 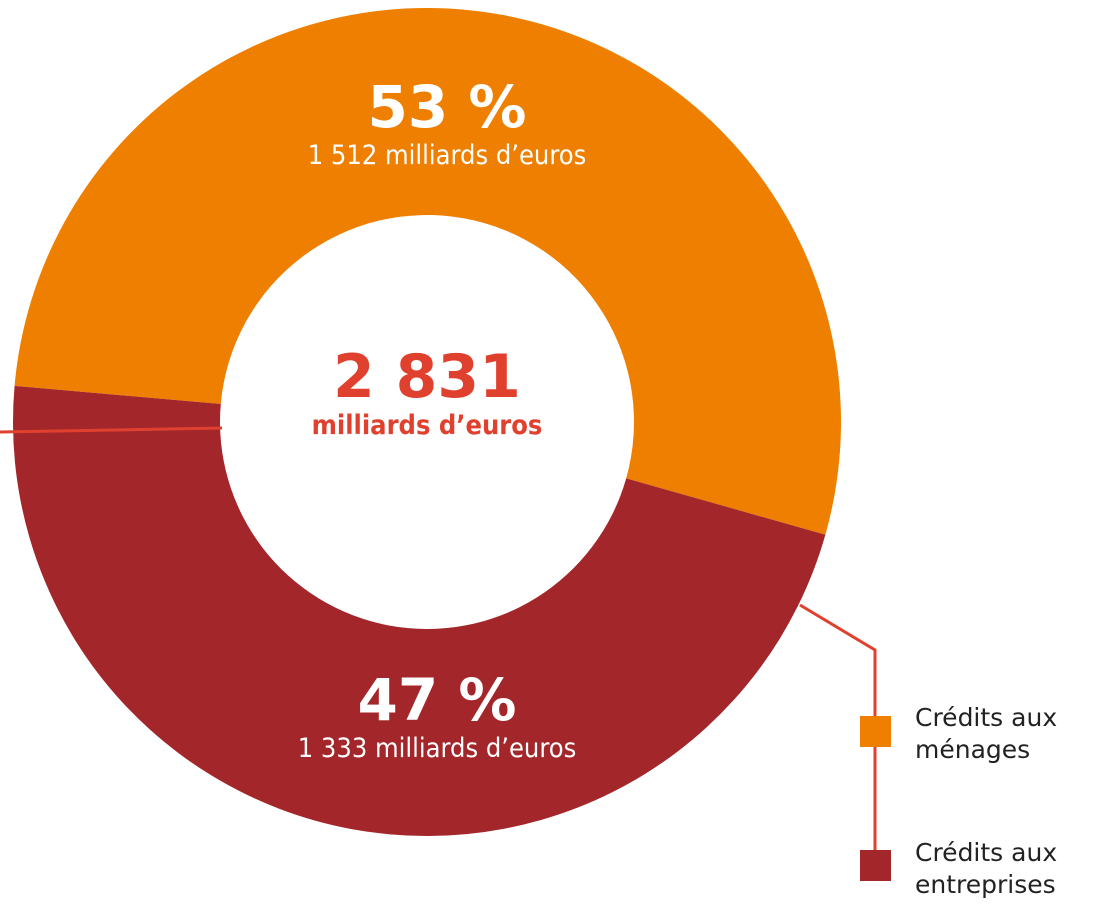 What do you see at coordinates (427, 425) in the screenshot?
I see `center-unit: milliards d’euros` at bounding box center [427, 425].